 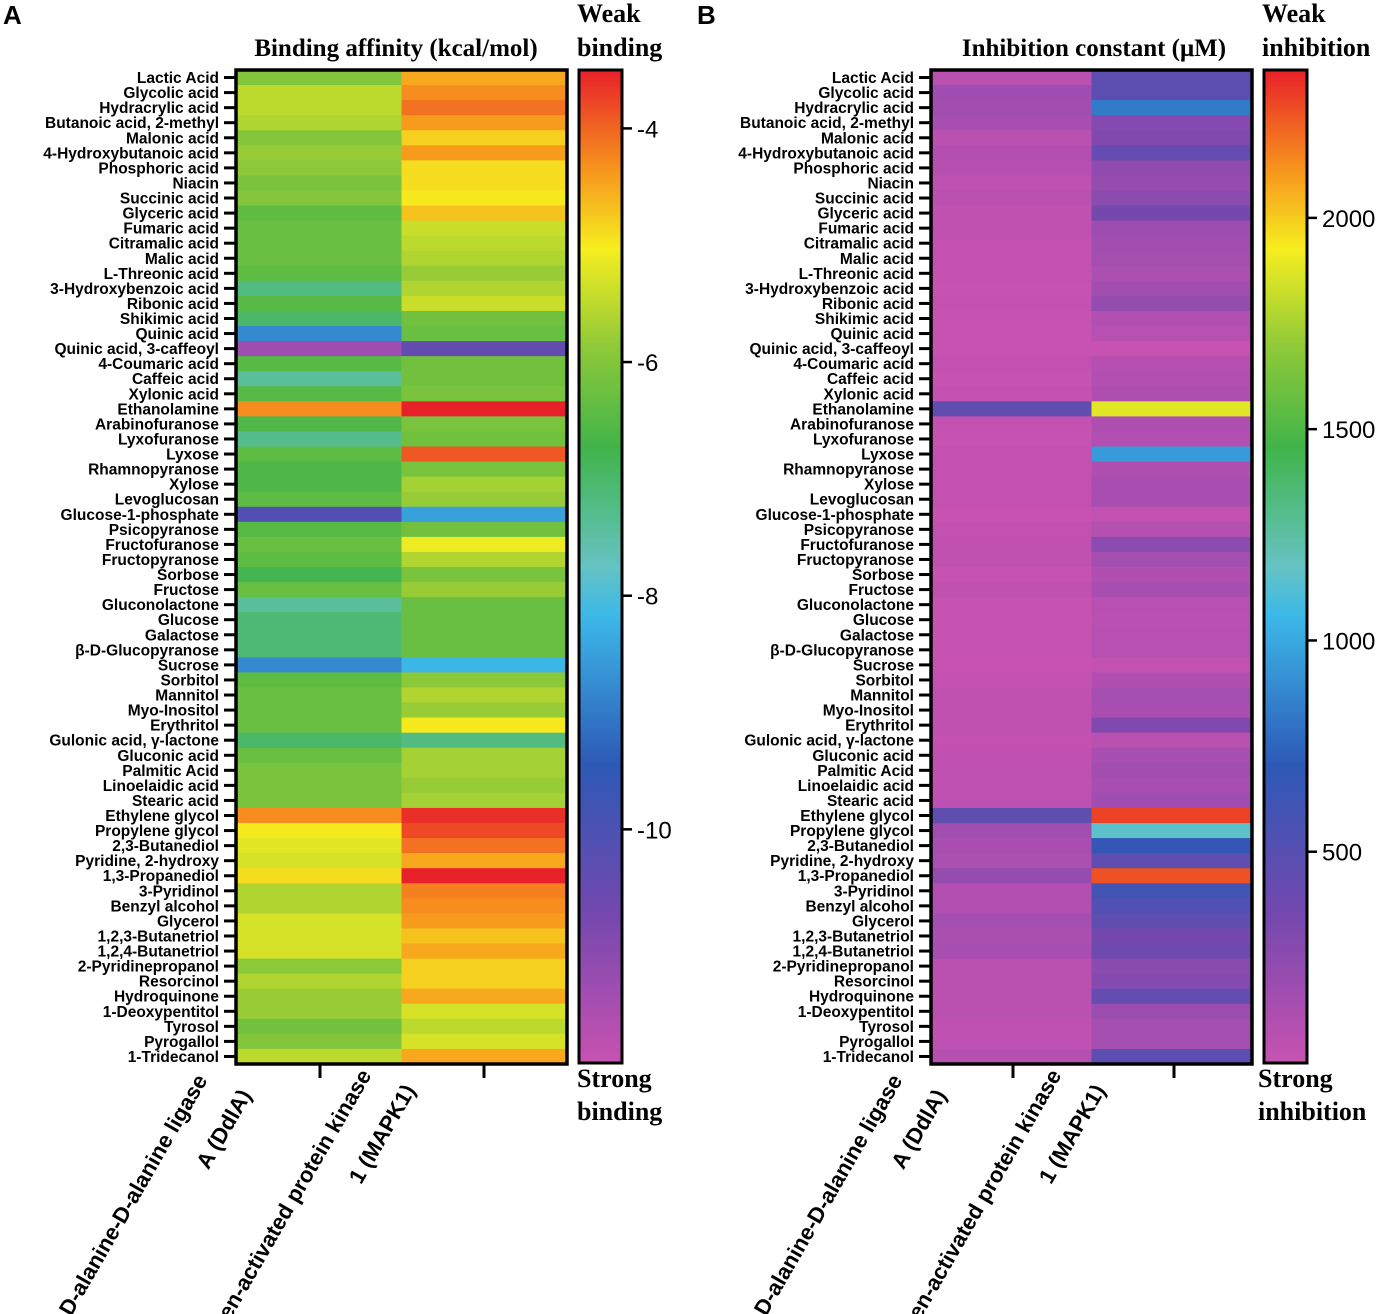 What do you see at coordinates (842, 861) in the screenshot?
I see `row-label-b-52: Pyridine, 2-hydroxy` at bounding box center [842, 861].